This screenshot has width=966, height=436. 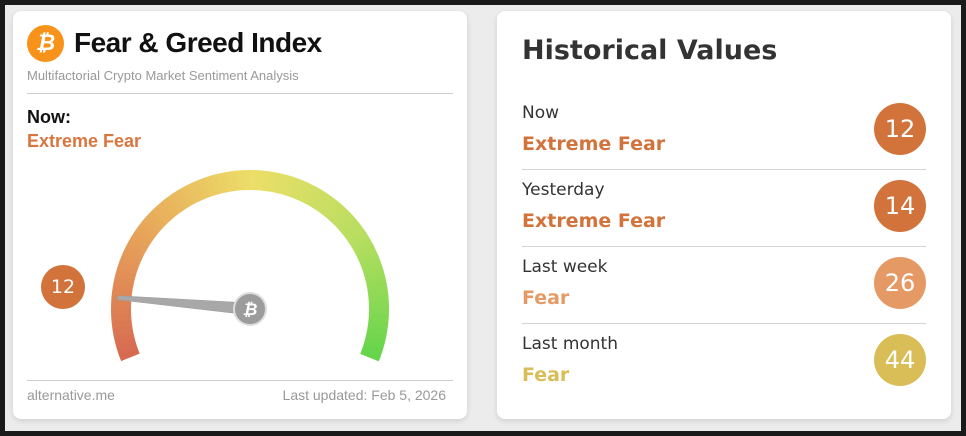 I want to click on value-badge: 44, so click(x=900, y=360).